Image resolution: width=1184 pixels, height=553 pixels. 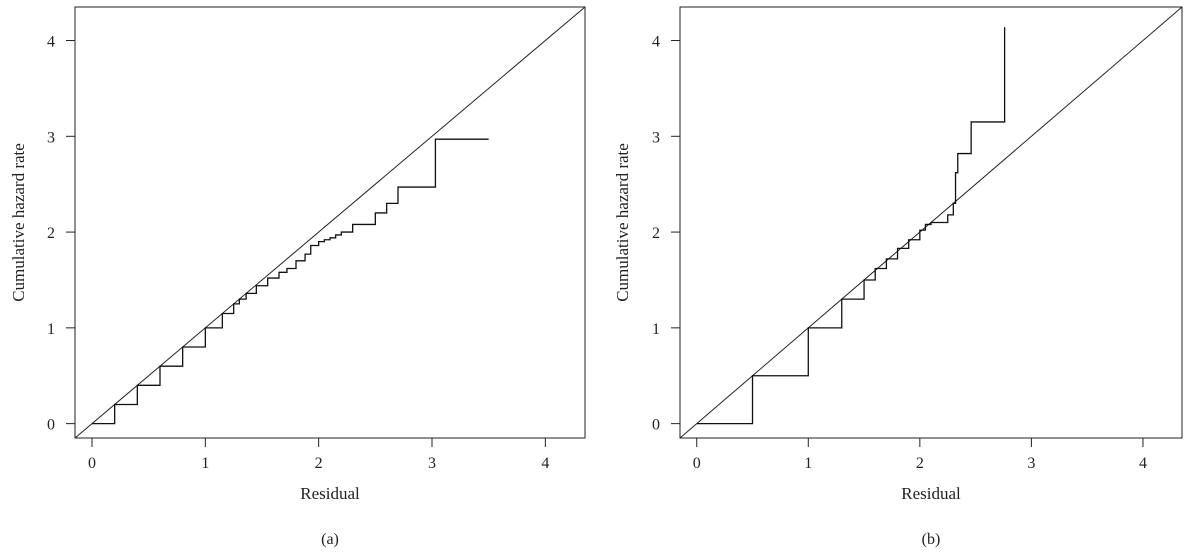 I want to click on panel-caption: (a), so click(x=330, y=539).